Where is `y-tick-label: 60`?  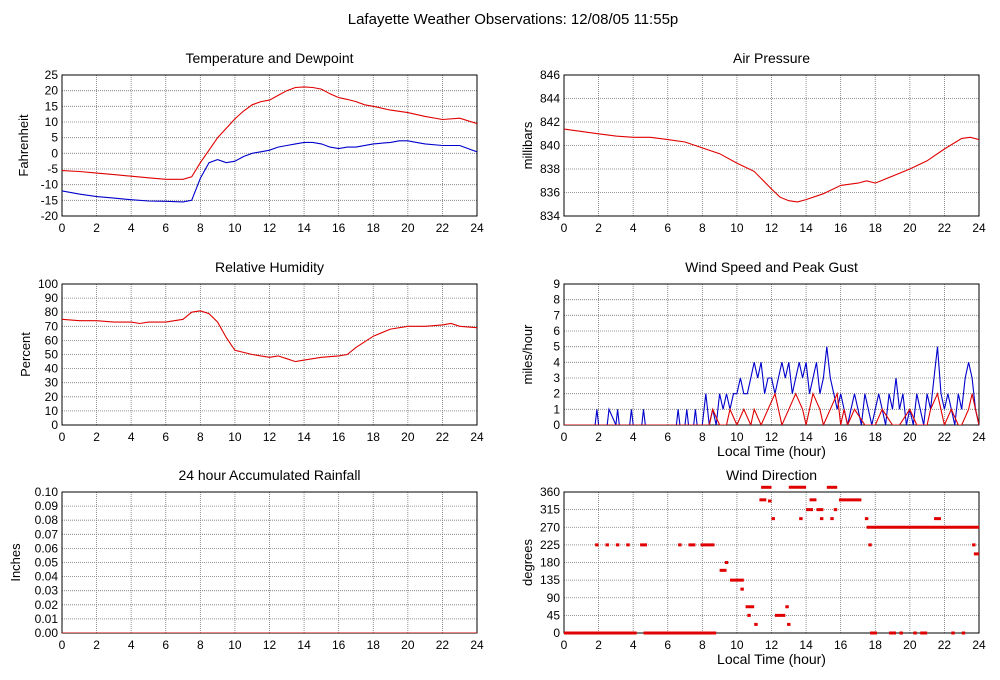
y-tick-label: 60 is located at coordinates (52, 340).